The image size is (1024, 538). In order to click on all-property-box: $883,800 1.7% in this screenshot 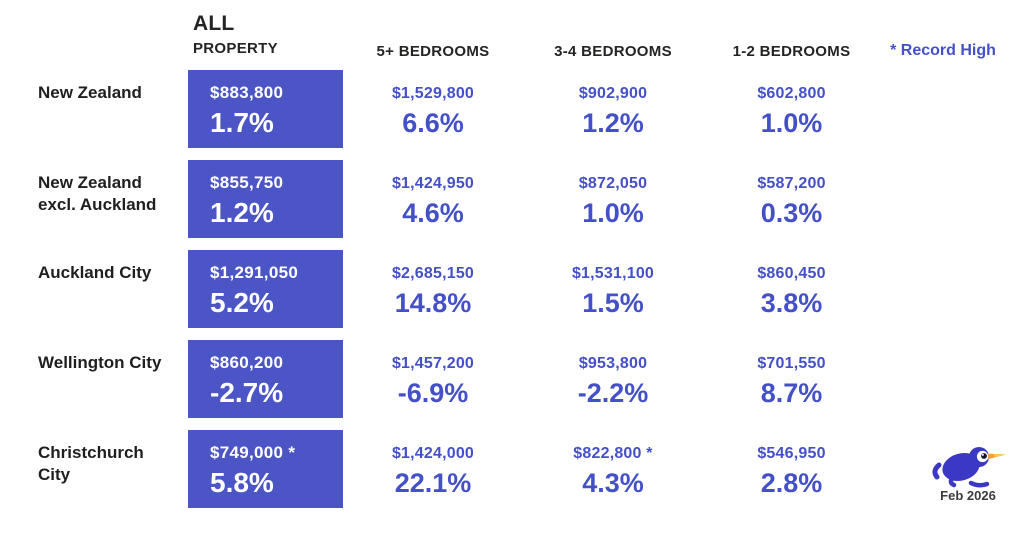, I will do `click(265, 109)`.